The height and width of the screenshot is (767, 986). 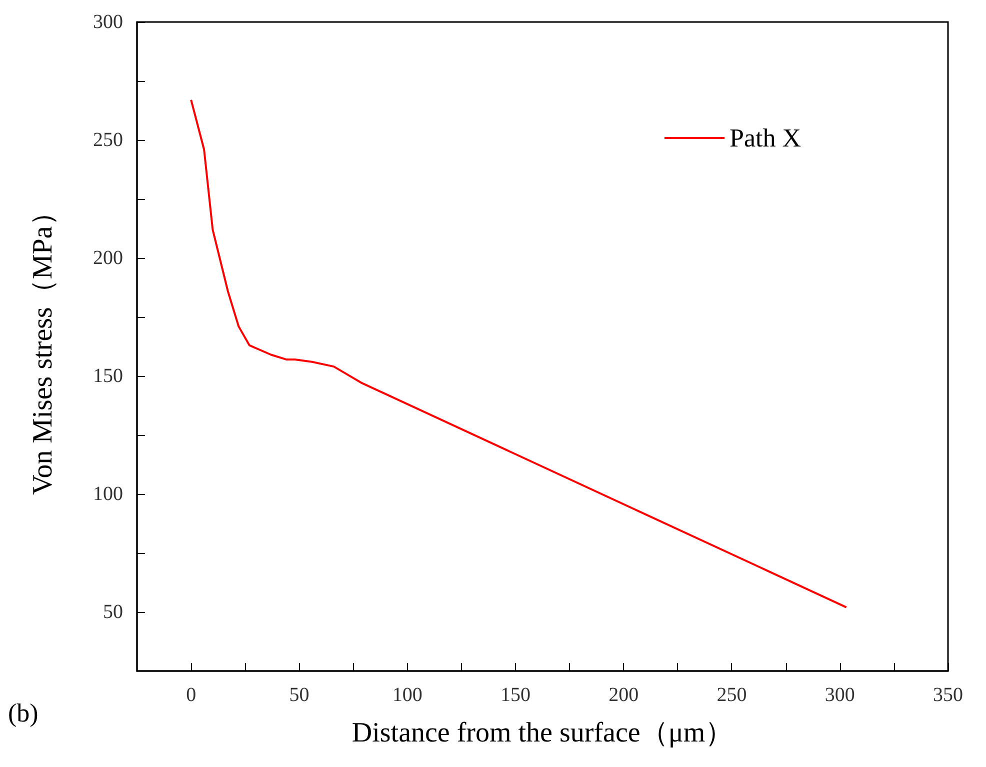 What do you see at coordinates (108, 376) in the screenshot?
I see `y-tick-label: 150` at bounding box center [108, 376].